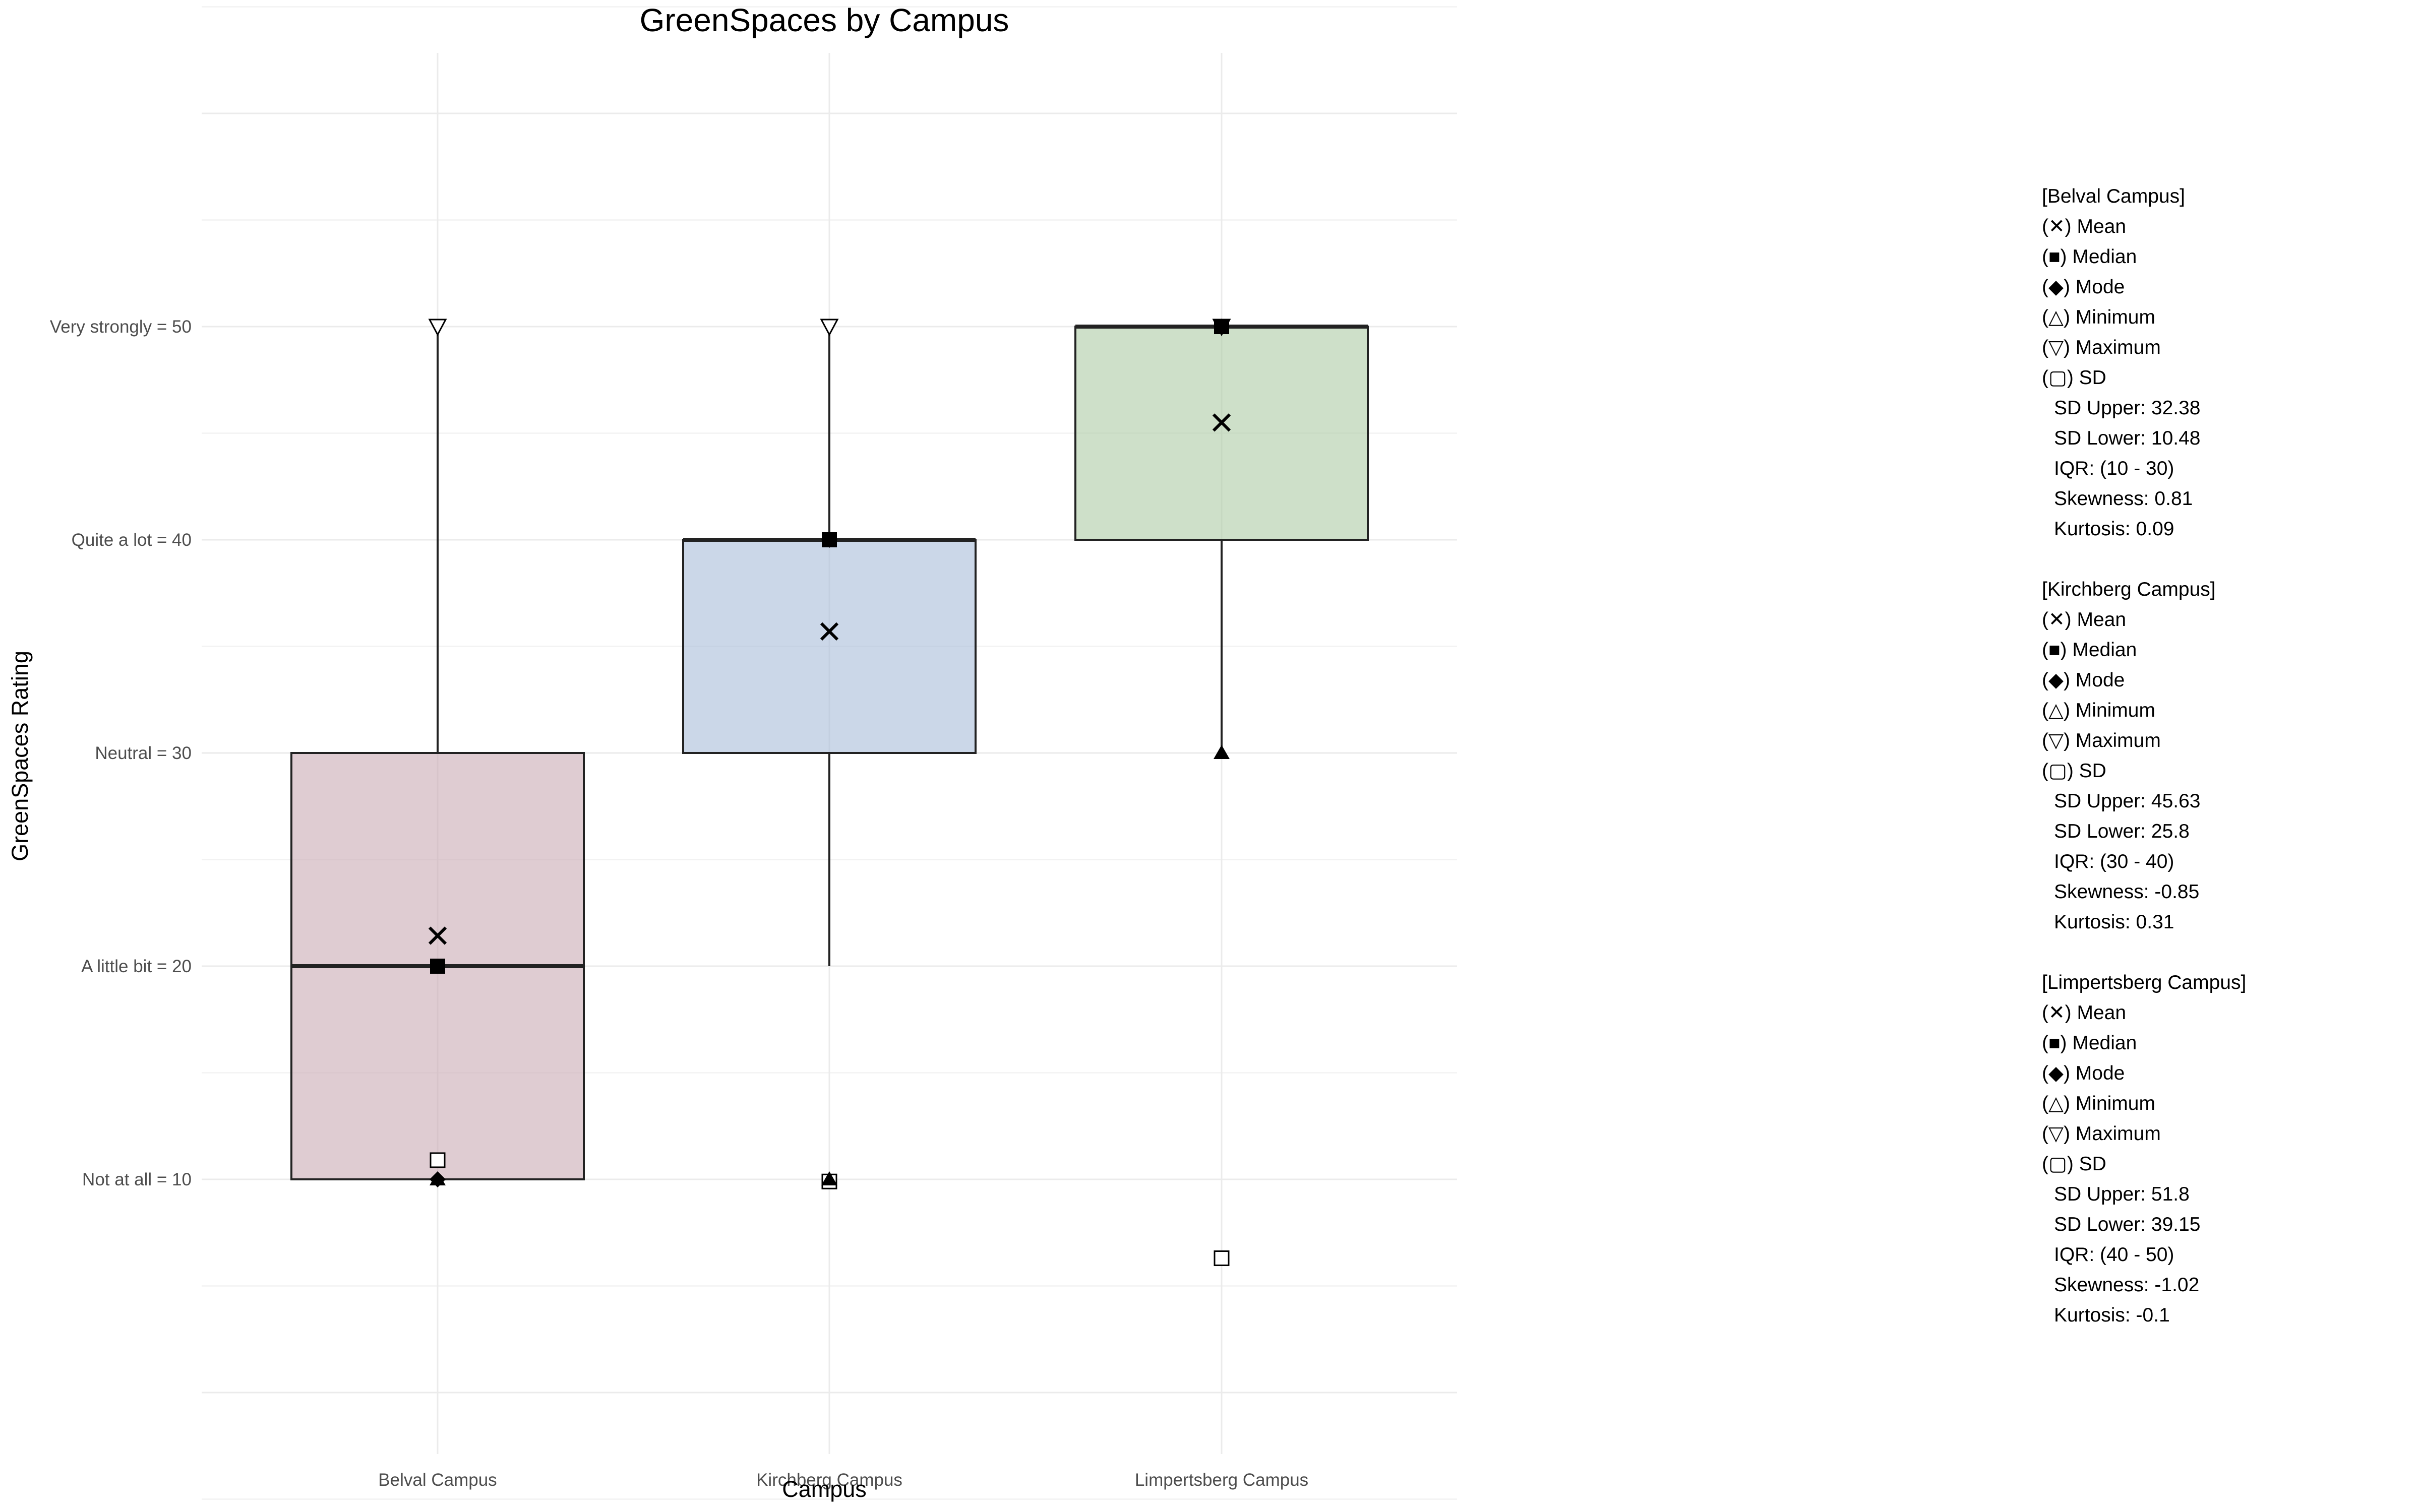  What do you see at coordinates (20, 756) in the screenshot?
I see `y-axis-title: GreenSpaces Rating` at bounding box center [20, 756].